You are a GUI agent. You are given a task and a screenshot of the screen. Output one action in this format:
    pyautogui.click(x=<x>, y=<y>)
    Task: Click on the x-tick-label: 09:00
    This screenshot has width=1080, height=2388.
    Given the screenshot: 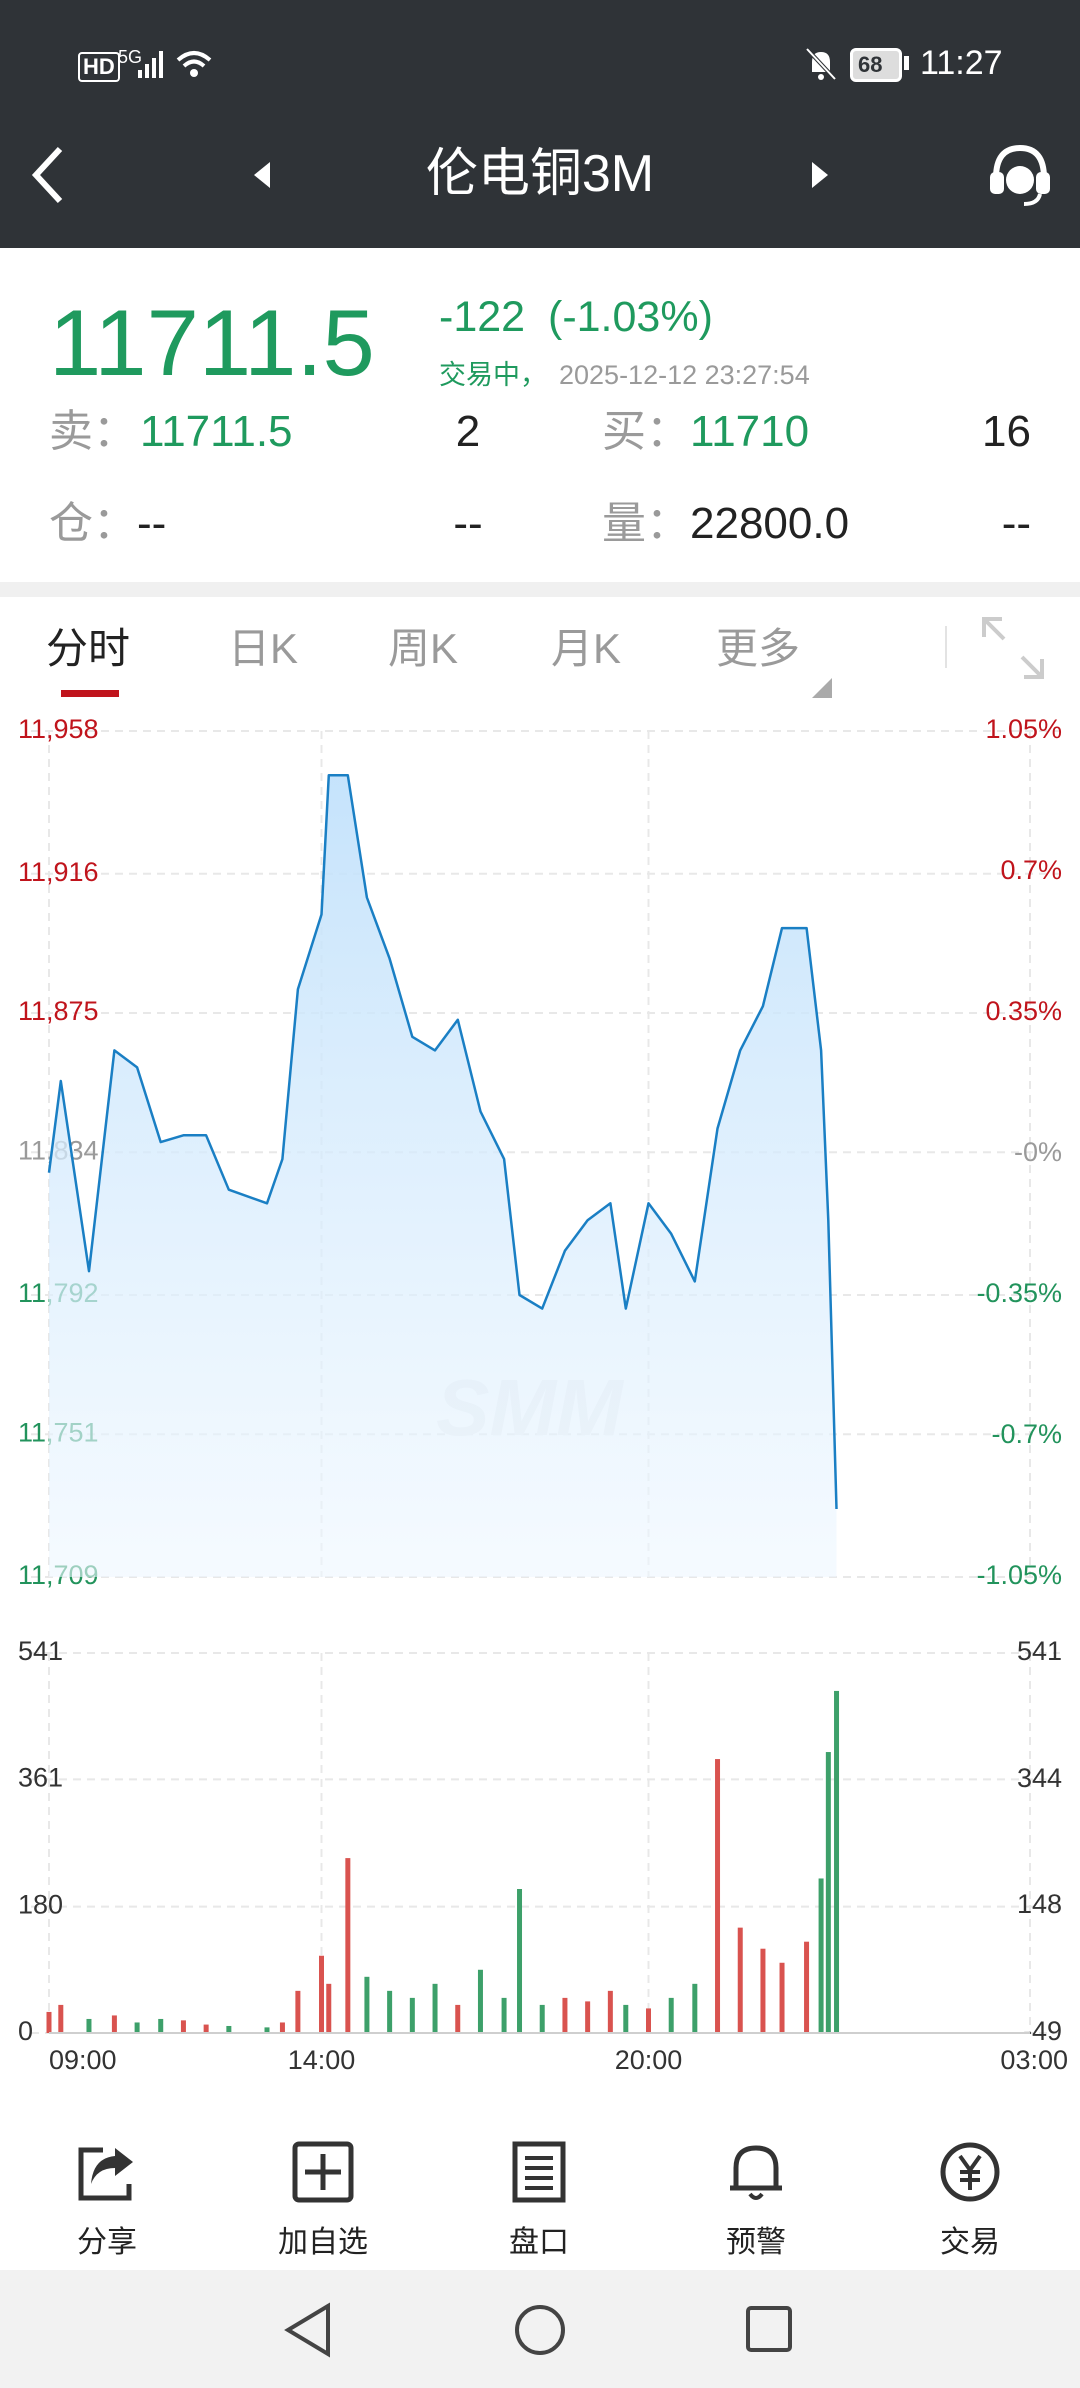 What is the action you would take?
    pyautogui.click(x=83, y=2060)
    